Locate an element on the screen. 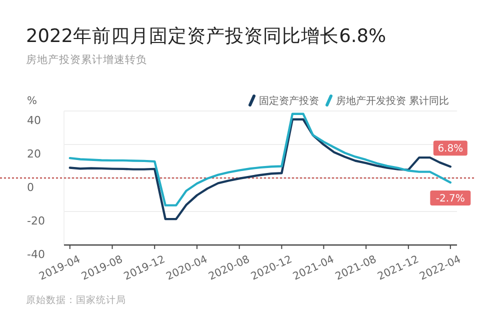  y-axis-title: % is located at coordinates (32, 101).